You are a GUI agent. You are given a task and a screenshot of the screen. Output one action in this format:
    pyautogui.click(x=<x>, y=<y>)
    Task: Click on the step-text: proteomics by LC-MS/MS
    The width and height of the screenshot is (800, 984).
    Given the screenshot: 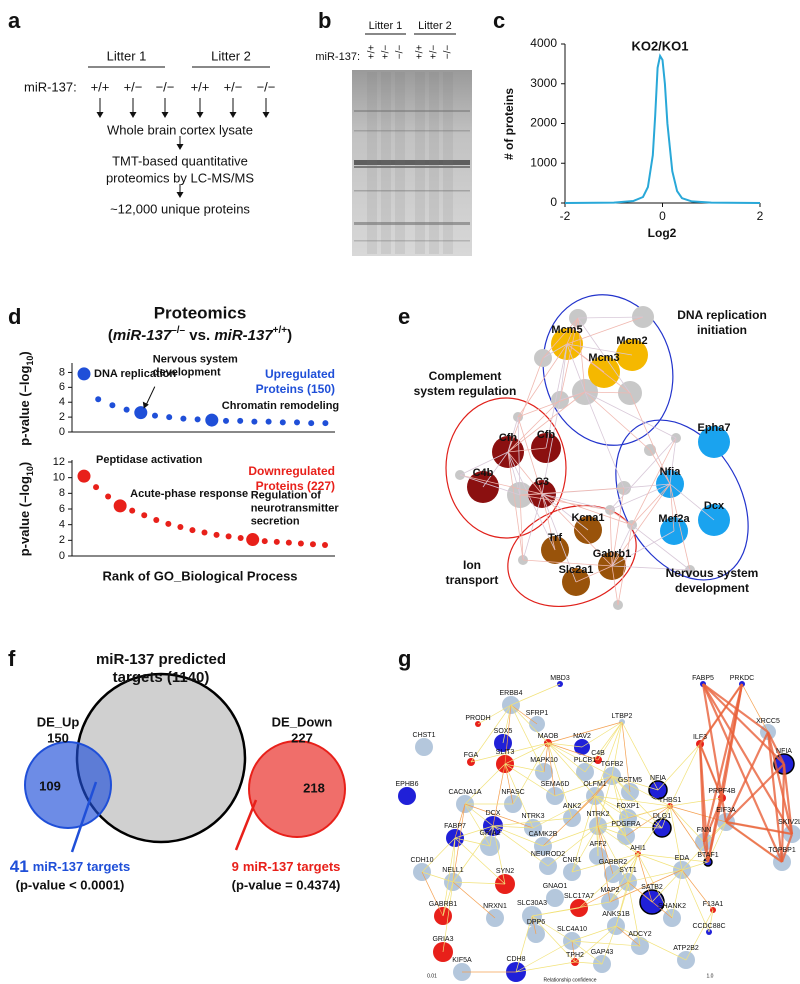 What is the action you would take?
    pyautogui.click(x=180, y=177)
    